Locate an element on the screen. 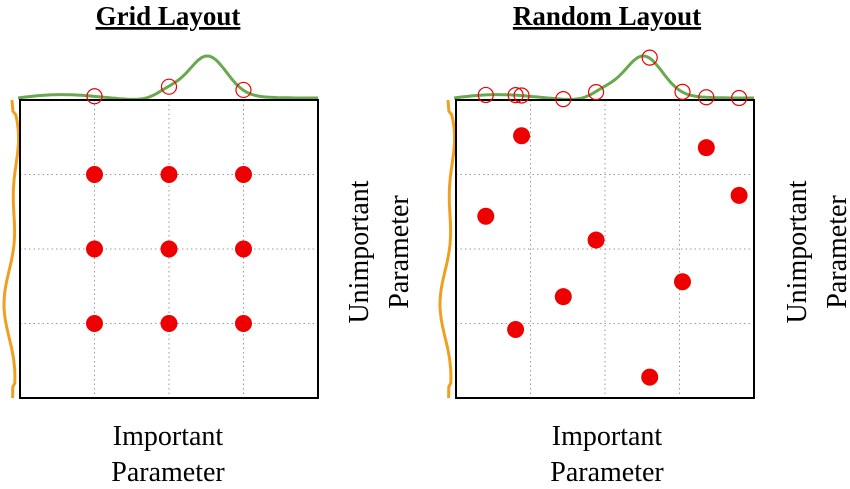 The image size is (850, 489). grid-layout-projections is located at coordinates (169, 91).